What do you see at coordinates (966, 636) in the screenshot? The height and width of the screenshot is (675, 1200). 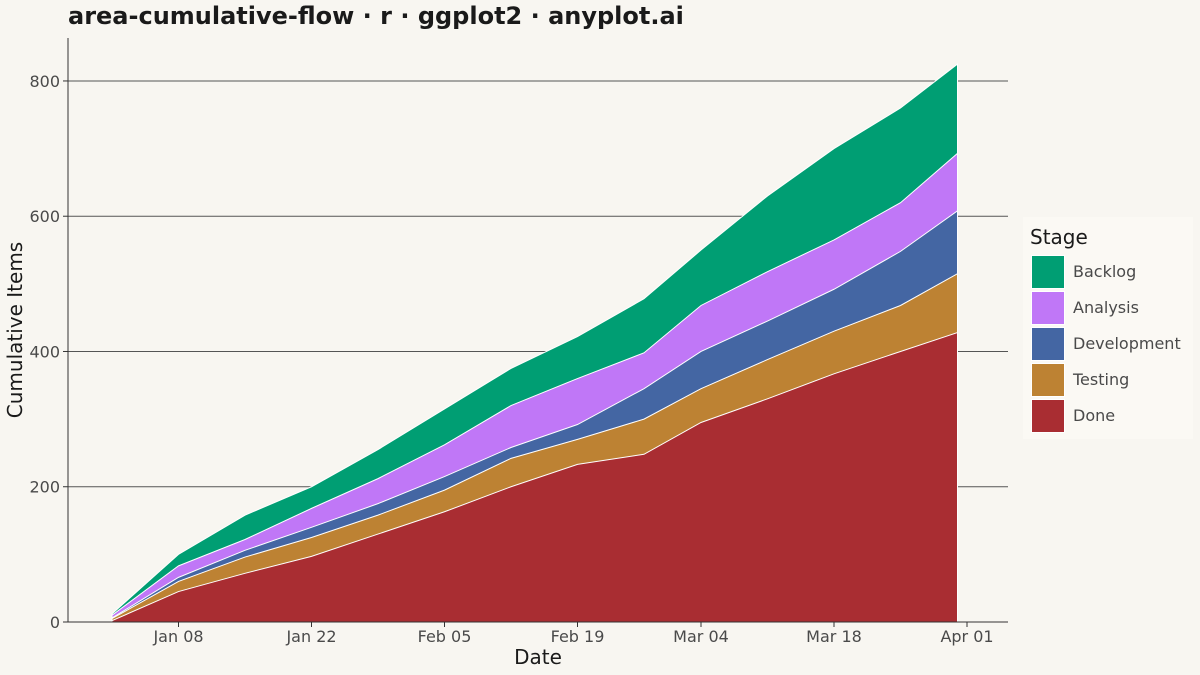 I see `x-tick-label: Apr 01` at bounding box center [966, 636].